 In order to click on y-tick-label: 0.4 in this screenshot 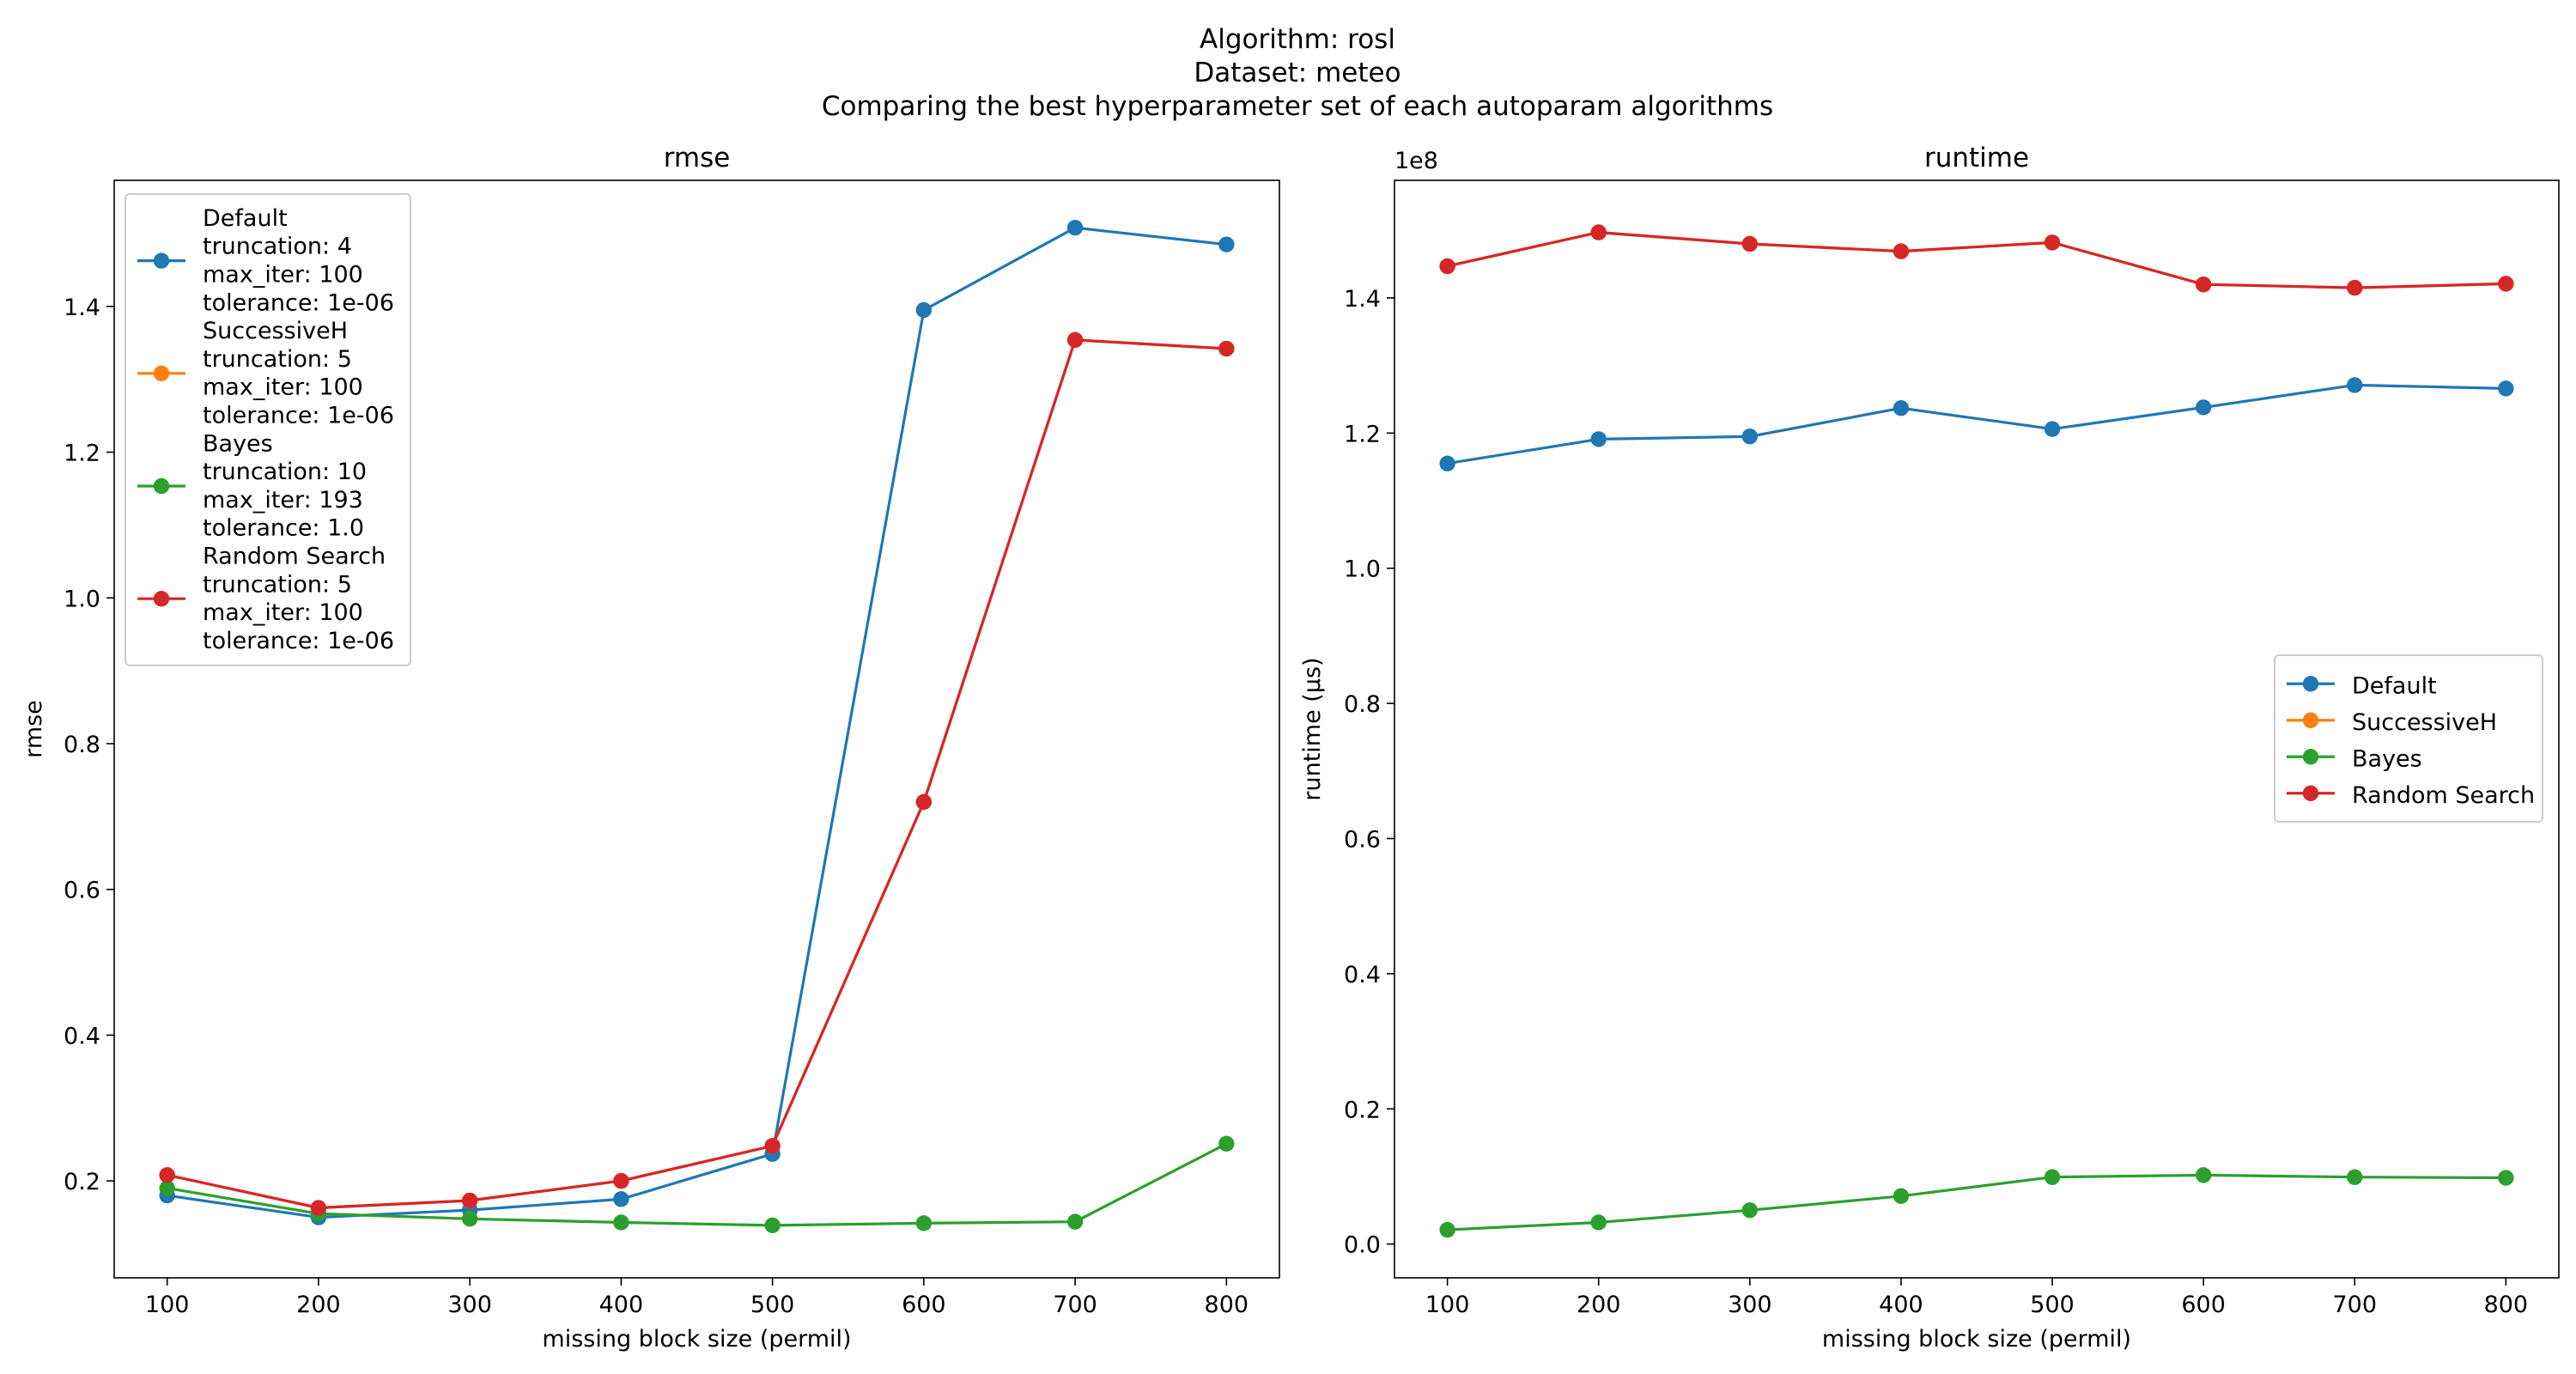, I will do `click(1363, 975)`.